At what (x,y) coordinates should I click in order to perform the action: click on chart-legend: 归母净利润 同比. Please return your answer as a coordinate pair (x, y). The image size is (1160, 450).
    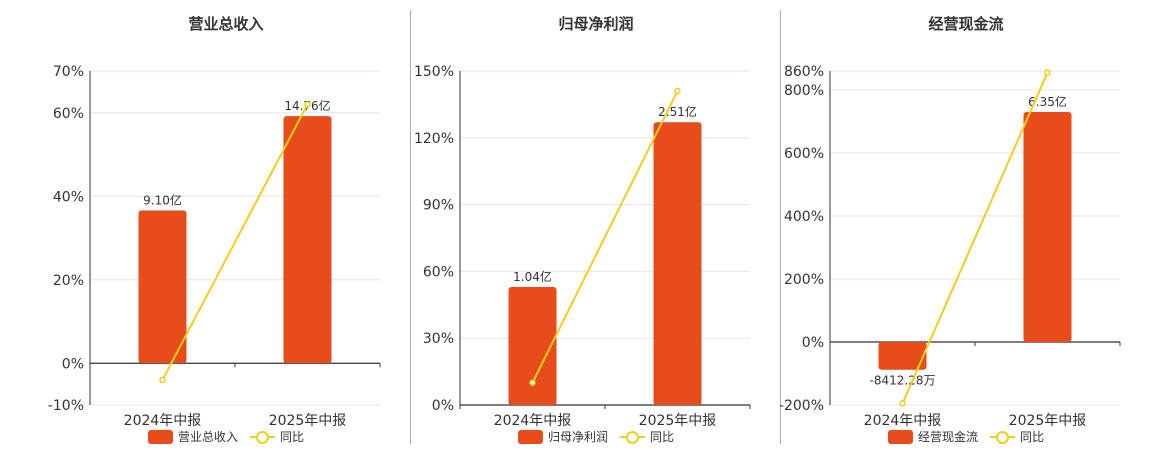
    Looking at the image, I should click on (596, 436).